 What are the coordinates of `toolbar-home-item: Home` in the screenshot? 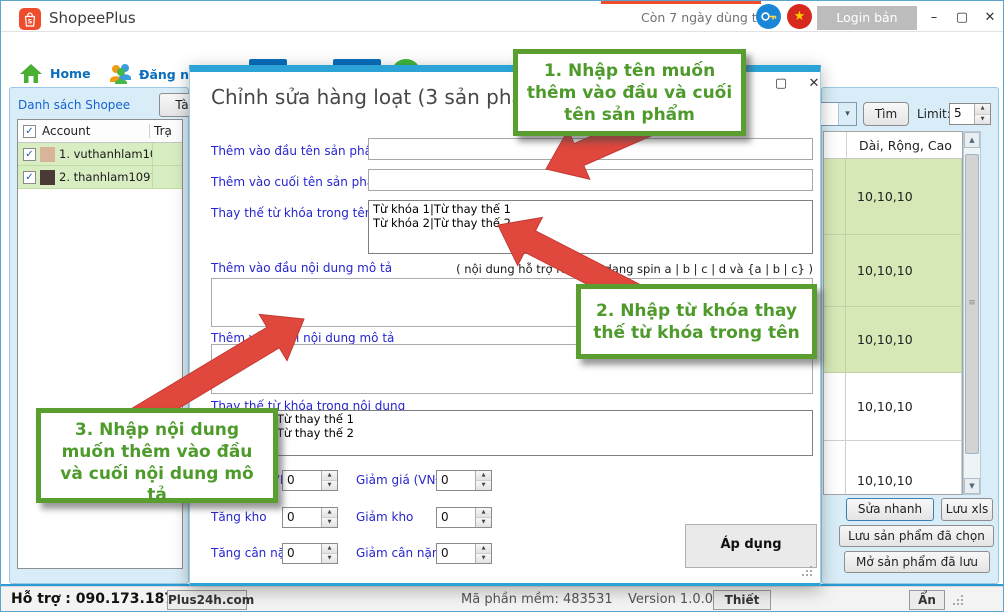 It's located at (55, 73).